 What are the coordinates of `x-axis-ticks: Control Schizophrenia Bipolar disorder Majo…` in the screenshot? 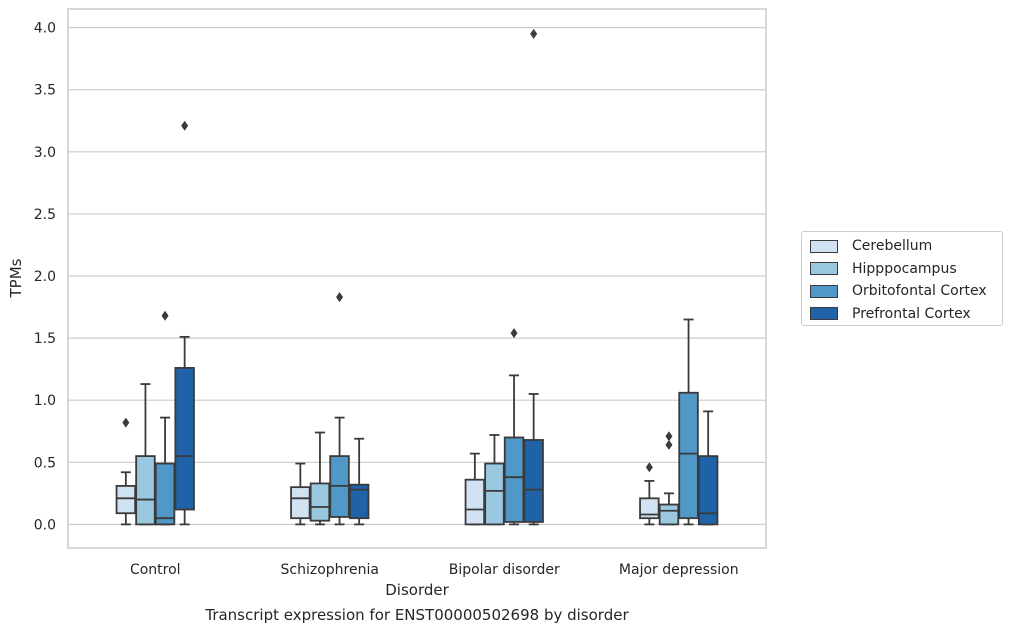 It's located at (434, 570).